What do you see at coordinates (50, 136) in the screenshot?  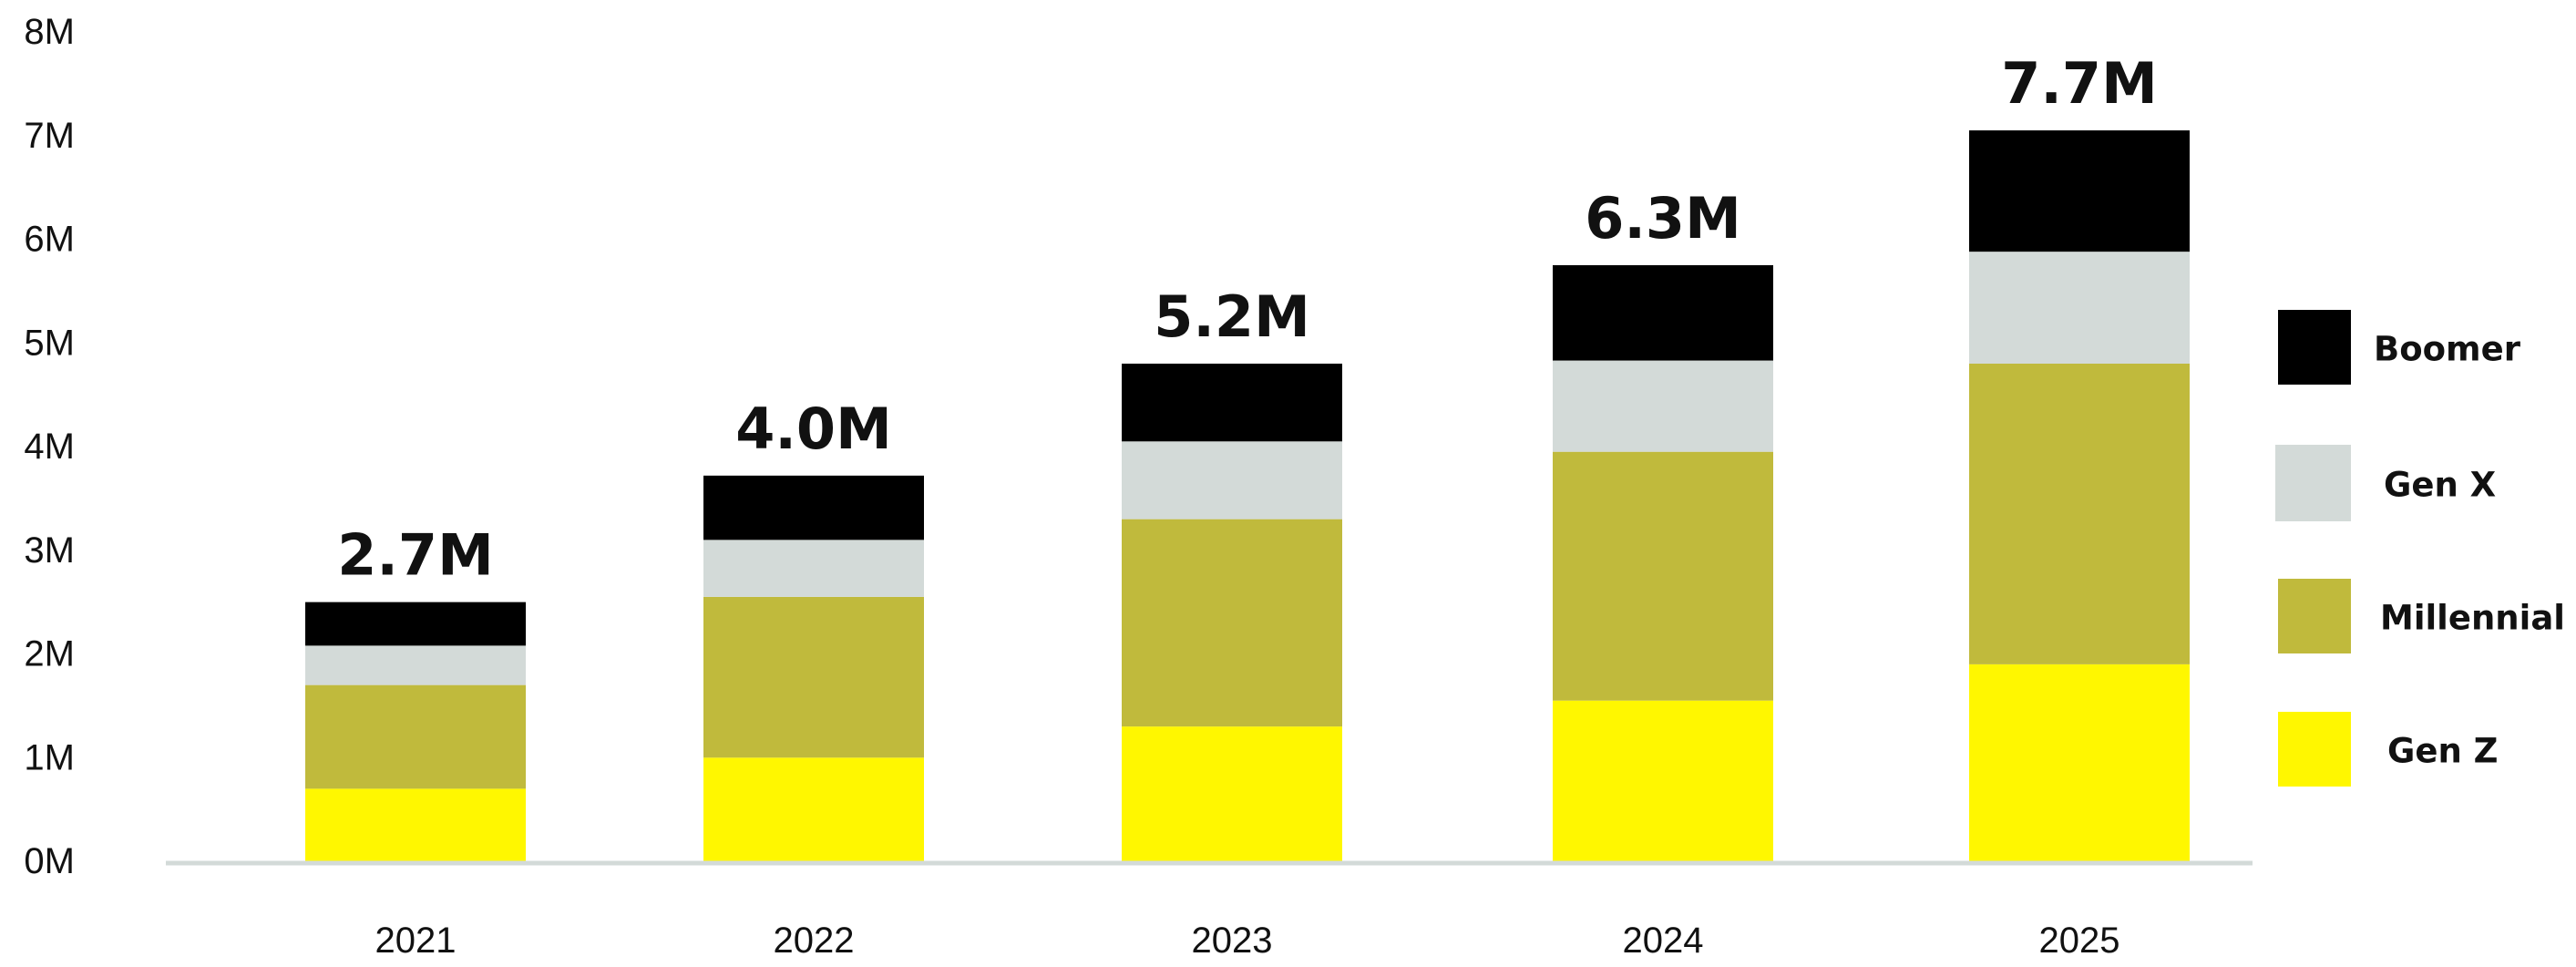 I see `y-tick-label: 7M` at bounding box center [50, 136].